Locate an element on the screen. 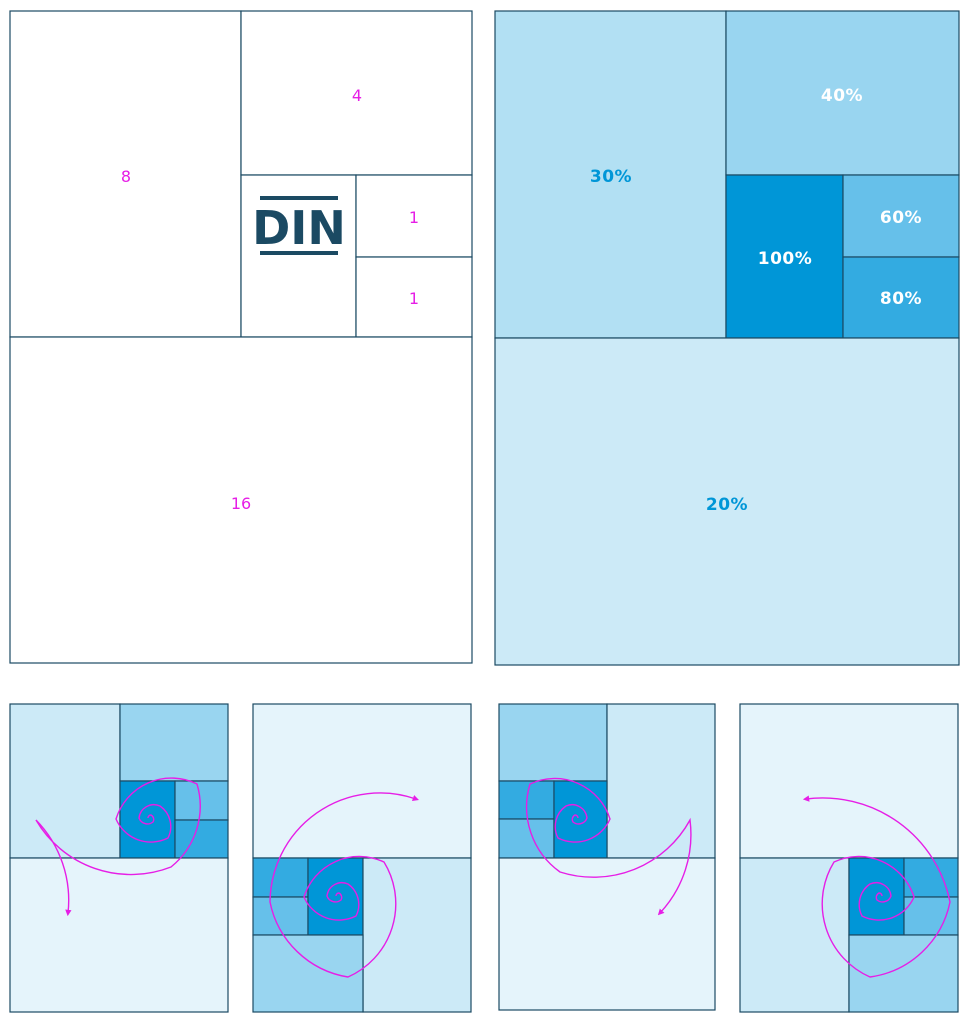 The height and width of the screenshot is (1024, 970). din-logo-bottom-bar is located at coordinates (299, 253).